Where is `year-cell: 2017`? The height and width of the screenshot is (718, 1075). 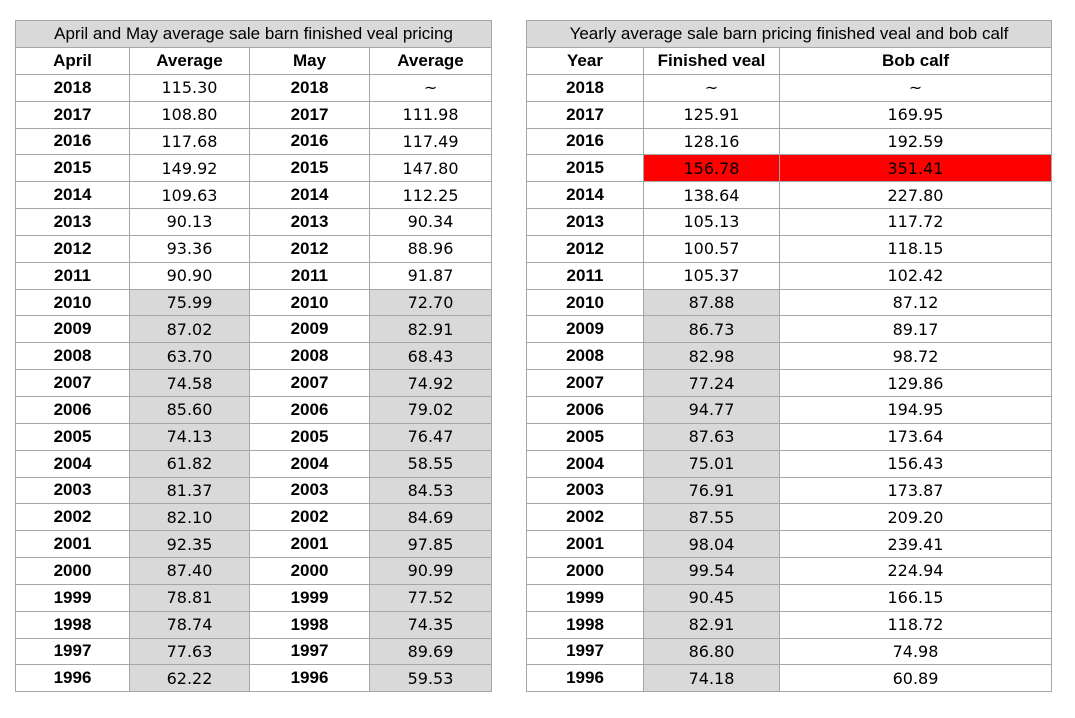 year-cell: 2017 is located at coordinates (585, 114).